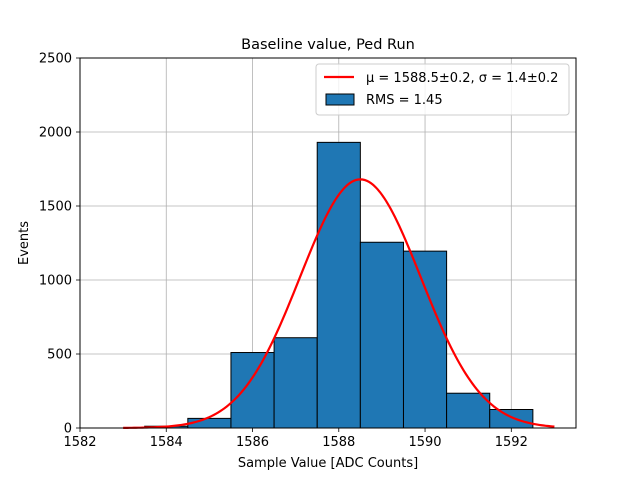 The height and width of the screenshot is (484, 640). I want to click on legend-hist-label: RMS = 1.45, so click(404, 100).